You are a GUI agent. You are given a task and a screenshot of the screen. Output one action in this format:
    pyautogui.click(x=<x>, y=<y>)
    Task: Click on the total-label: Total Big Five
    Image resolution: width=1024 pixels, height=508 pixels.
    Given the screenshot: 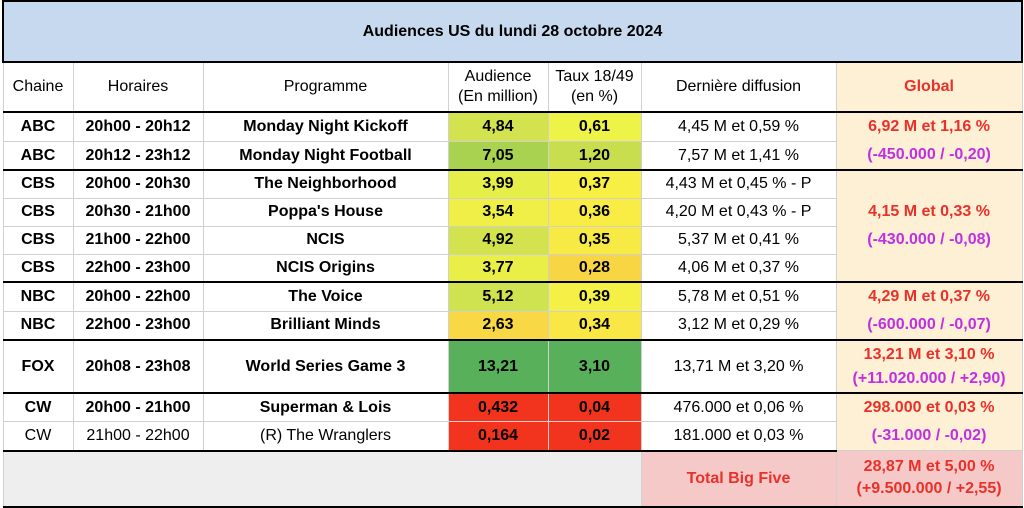 What is the action you would take?
    pyautogui.click(x=738, y=479)
    